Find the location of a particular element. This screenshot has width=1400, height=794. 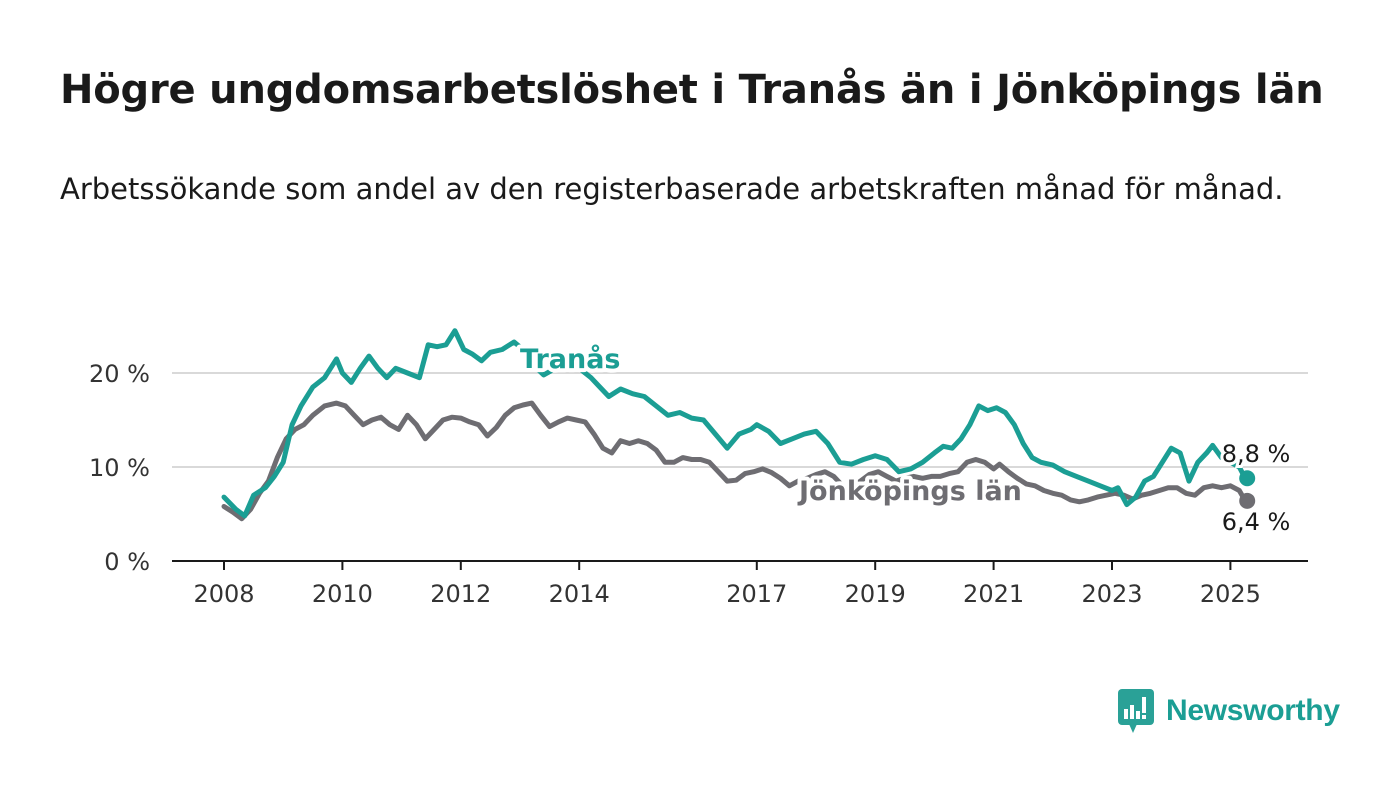

y-tick-label: 0 % is located at coordinates (127, 562).